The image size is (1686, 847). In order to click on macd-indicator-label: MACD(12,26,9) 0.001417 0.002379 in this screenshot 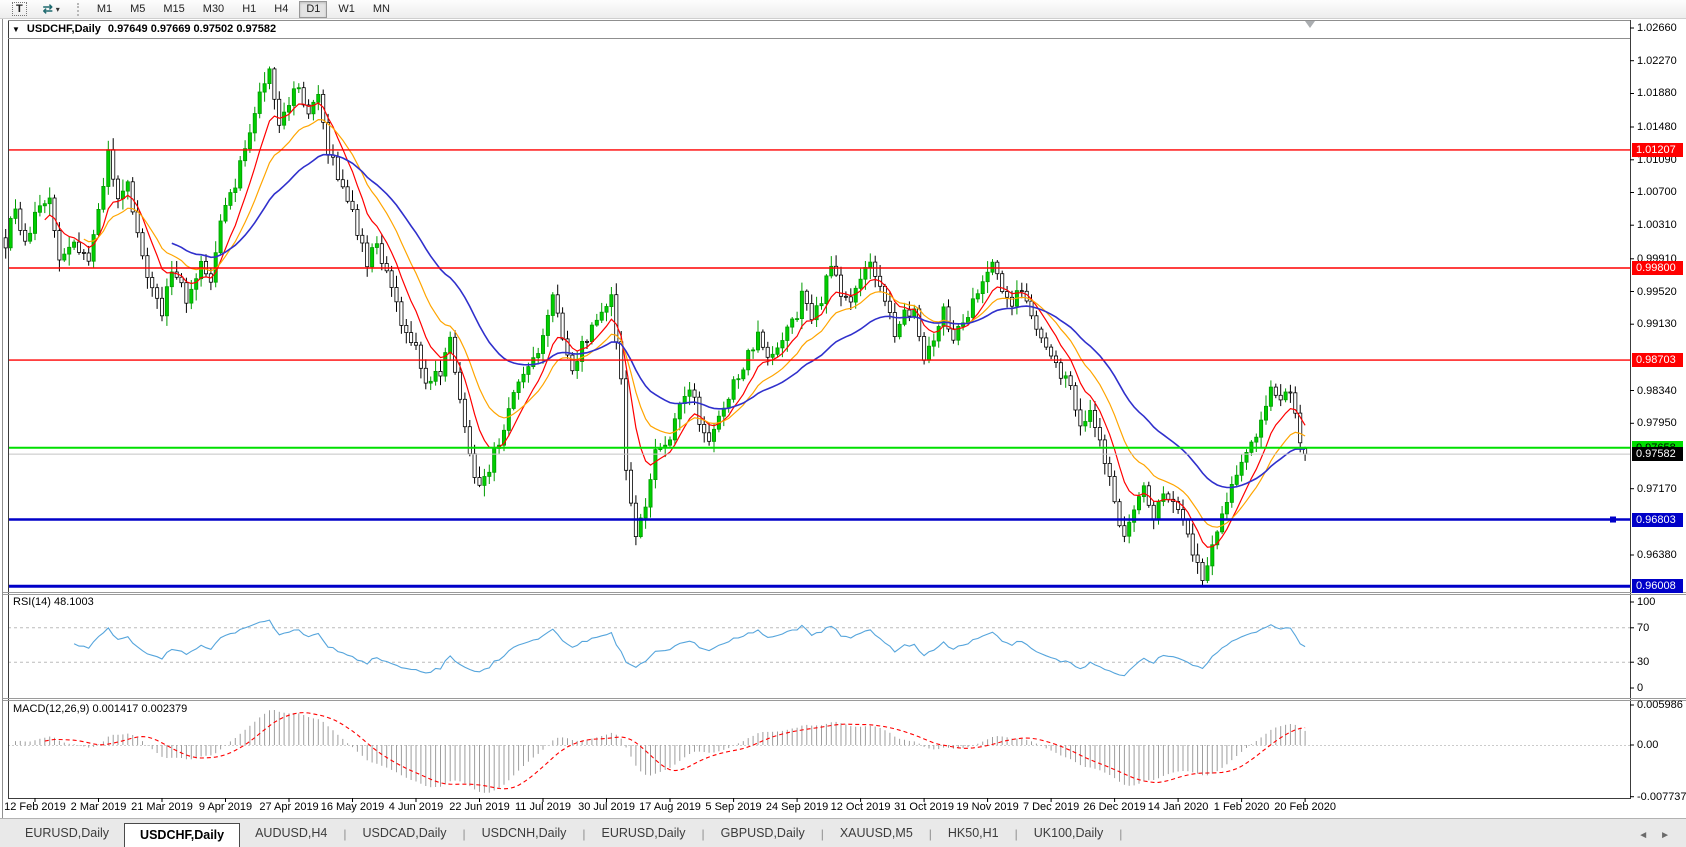, I will do `click(100, 709)`.